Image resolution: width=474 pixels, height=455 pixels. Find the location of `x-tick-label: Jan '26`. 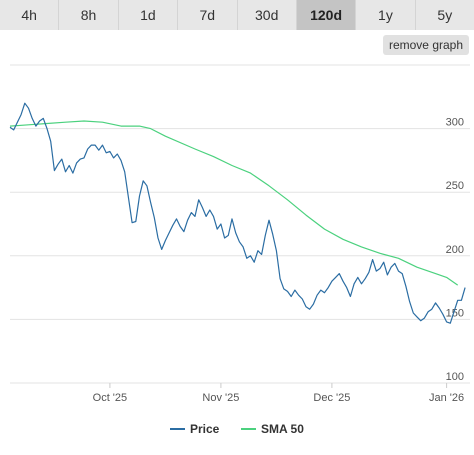

x-tick-label: Jan '26 is located at coordinates (446, 398).